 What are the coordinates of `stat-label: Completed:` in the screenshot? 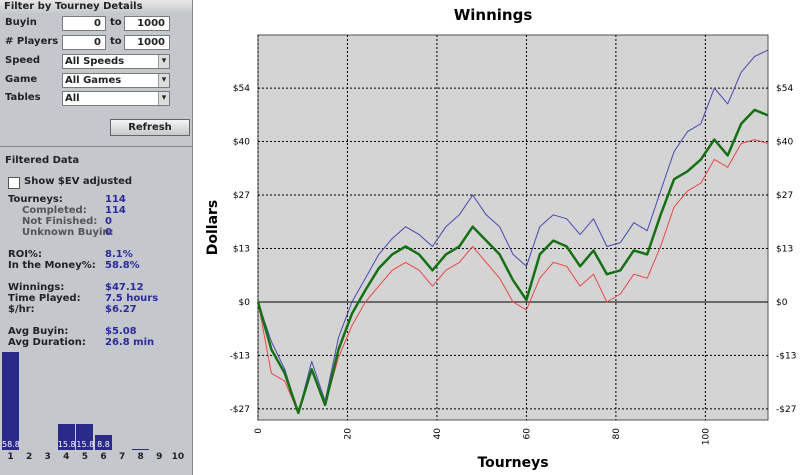 It's located at (54, 210).